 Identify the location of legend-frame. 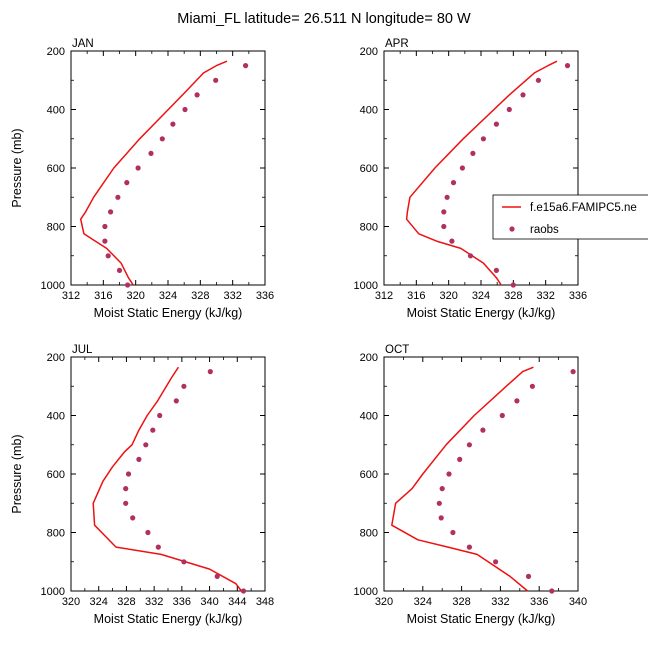
(570, 217).